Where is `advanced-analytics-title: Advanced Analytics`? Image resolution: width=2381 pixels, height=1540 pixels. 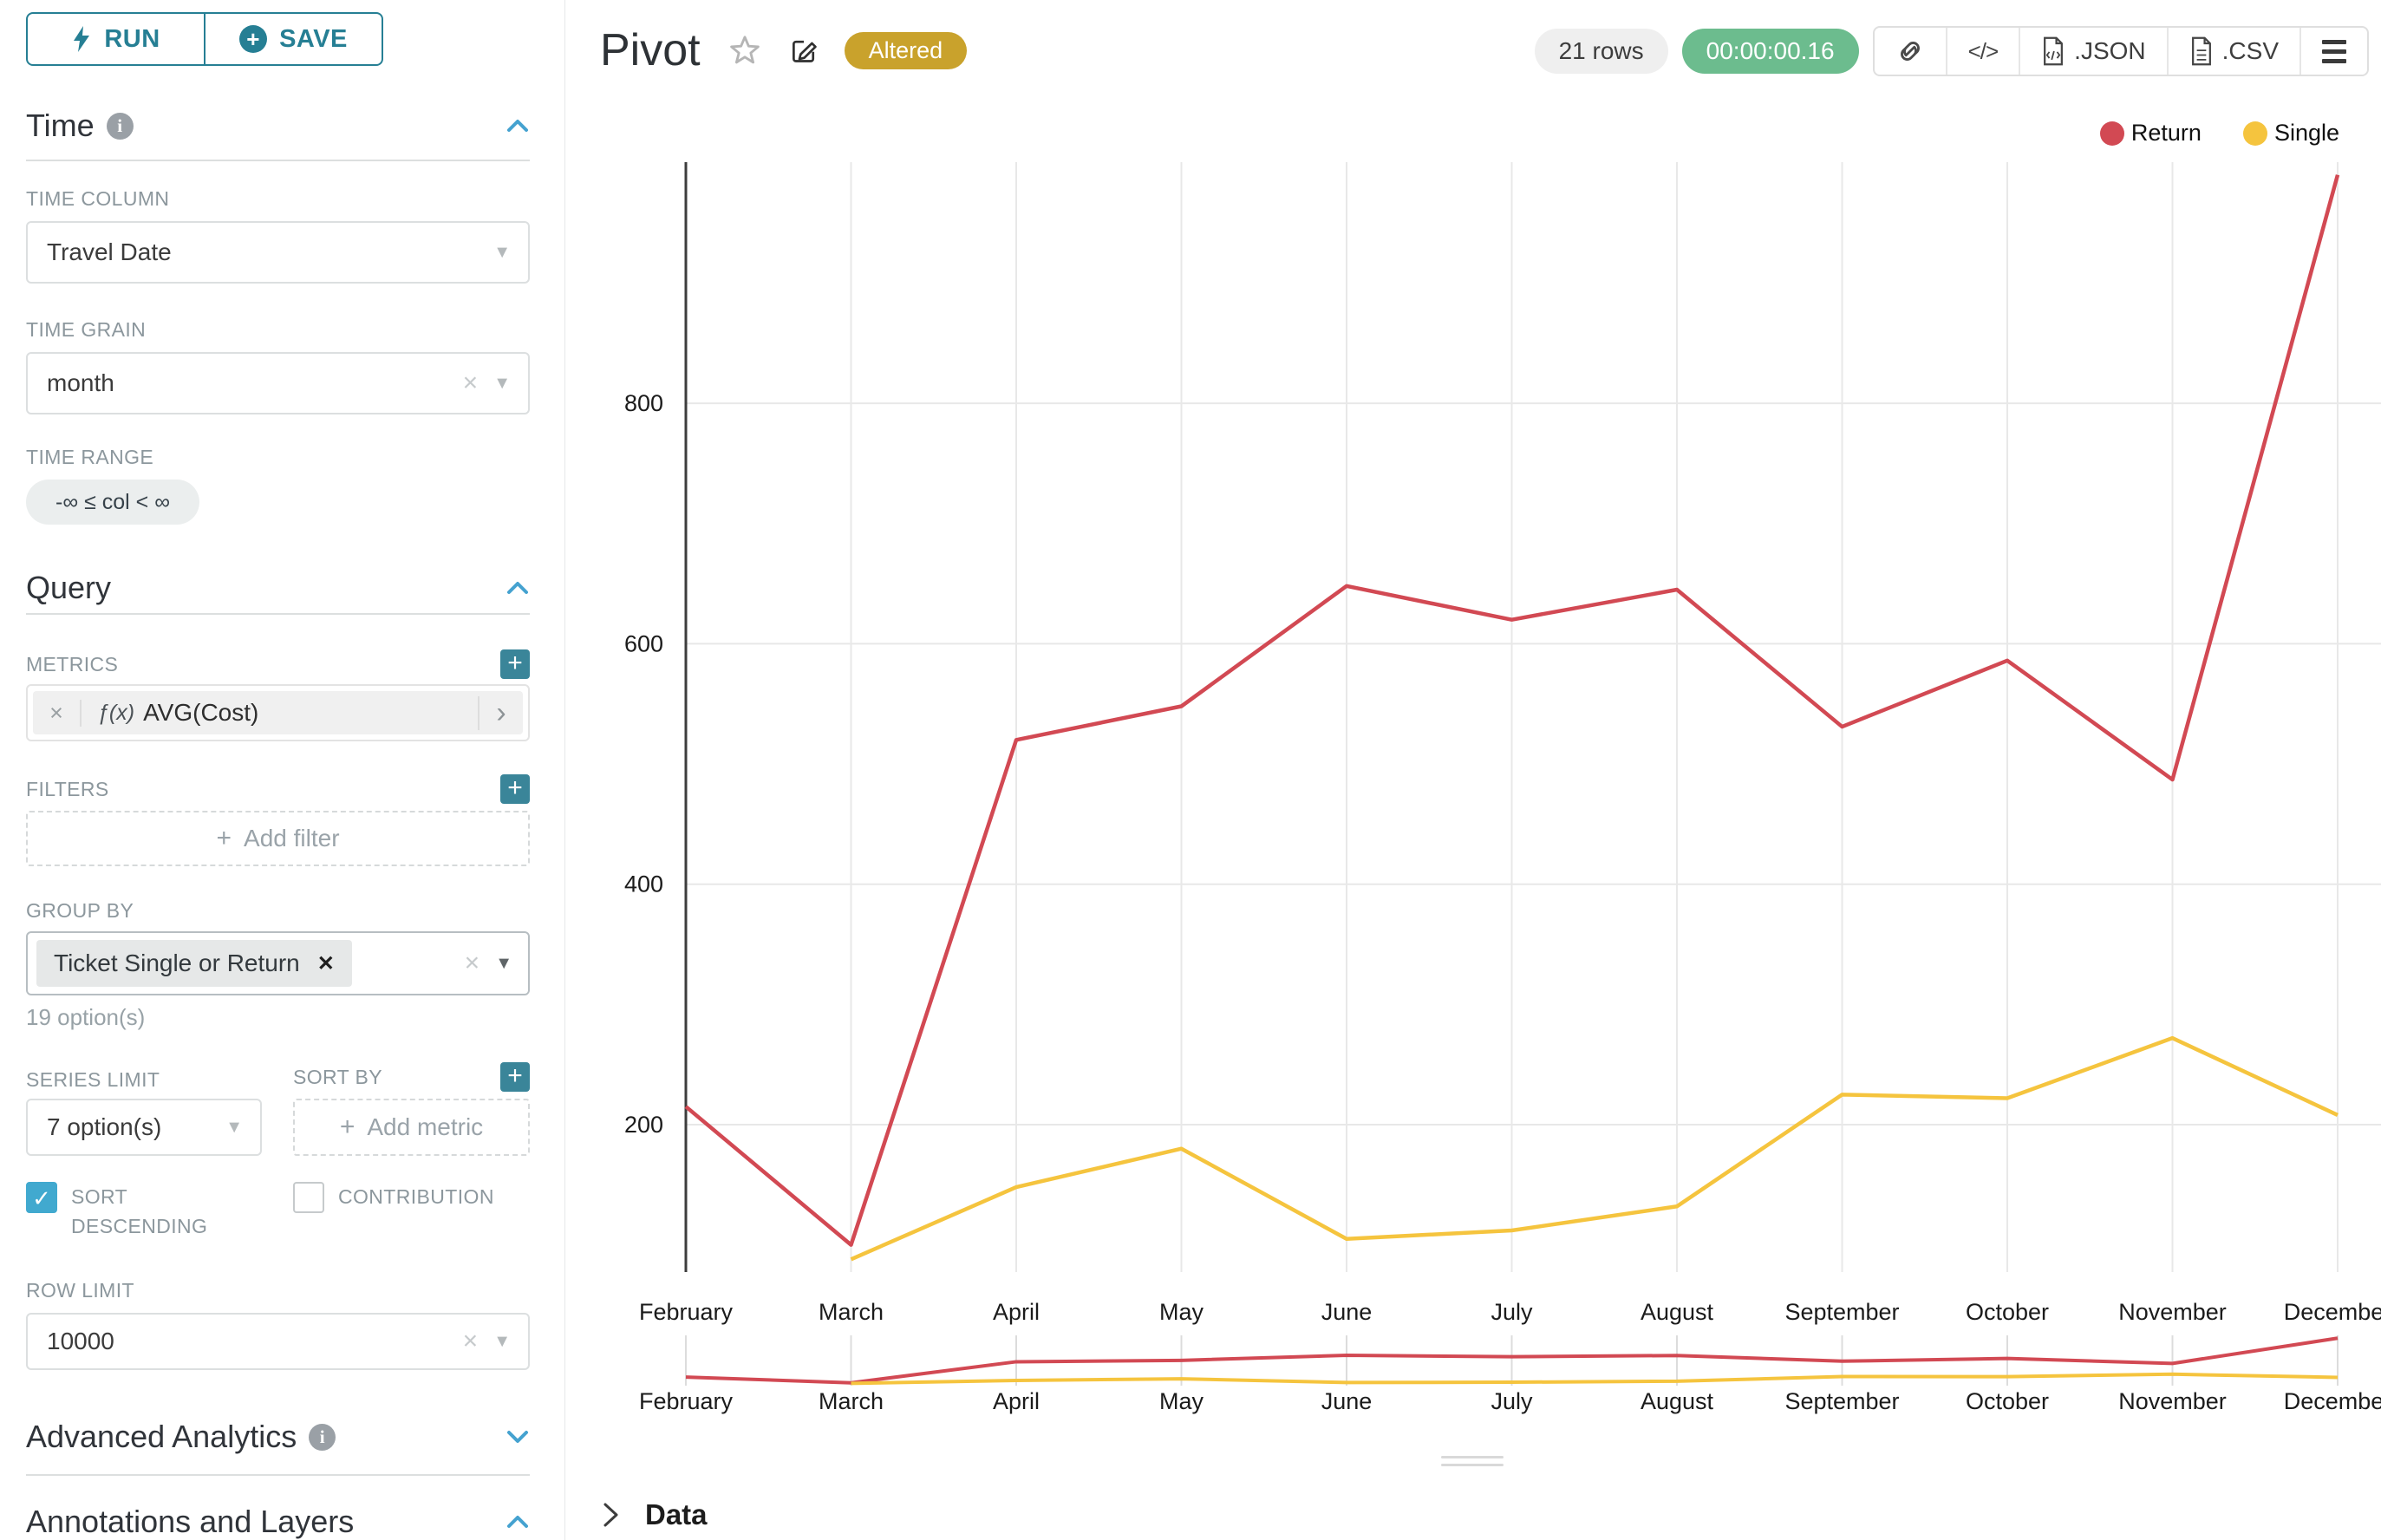
advanced-analytics-title: Advanced Analytics is located at coordinates (162, 1436).